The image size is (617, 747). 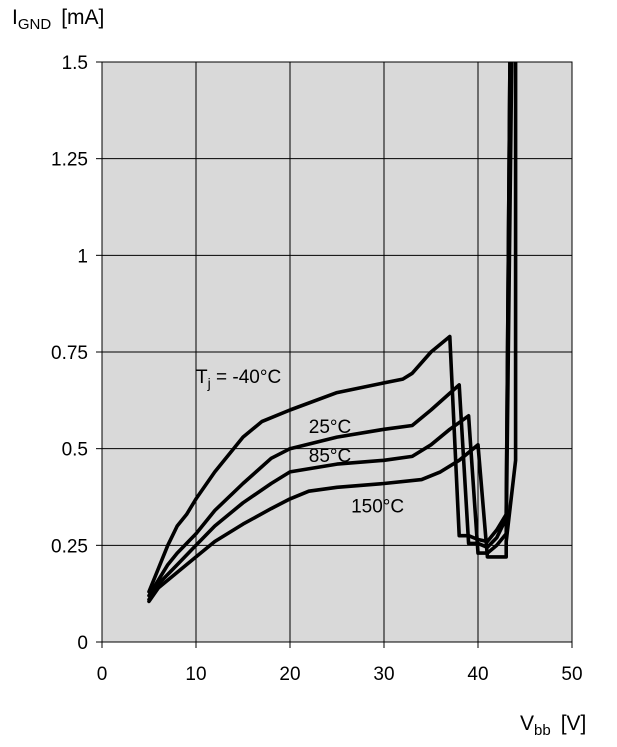 What do you see at coordinates (75, 450) in the screenshot?
I see `y-tick-label: 0.5` at bounding box center [75, 450].